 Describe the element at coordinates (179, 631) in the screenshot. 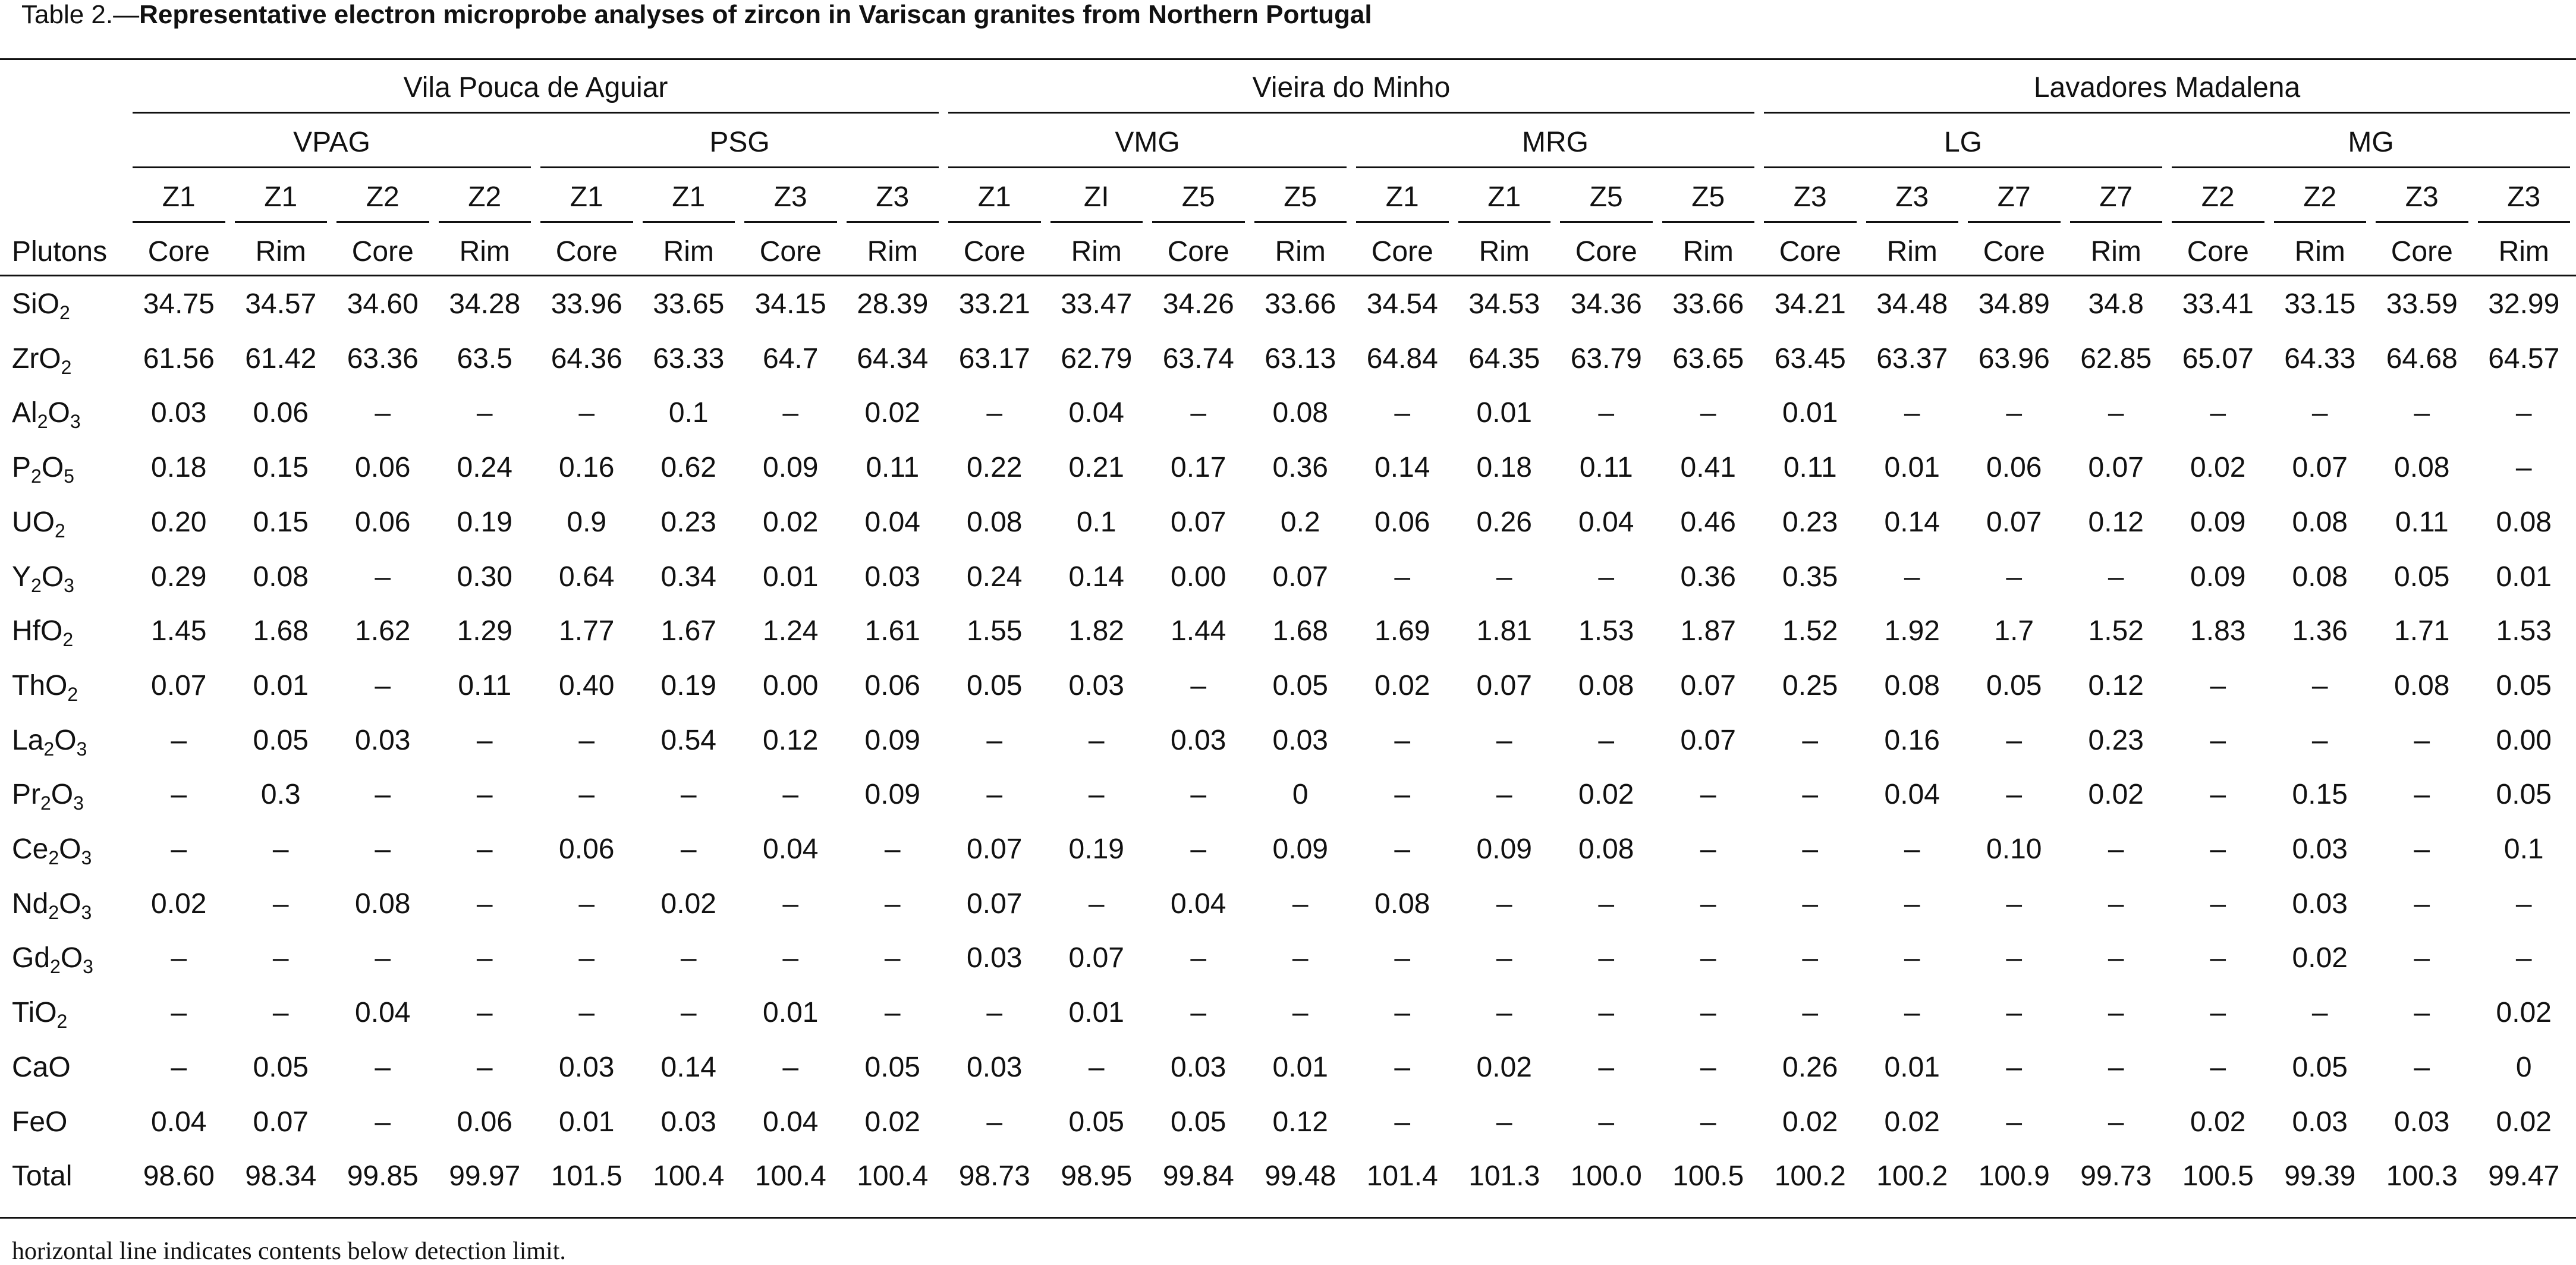

I see `table-cell: 1.45` at that location.